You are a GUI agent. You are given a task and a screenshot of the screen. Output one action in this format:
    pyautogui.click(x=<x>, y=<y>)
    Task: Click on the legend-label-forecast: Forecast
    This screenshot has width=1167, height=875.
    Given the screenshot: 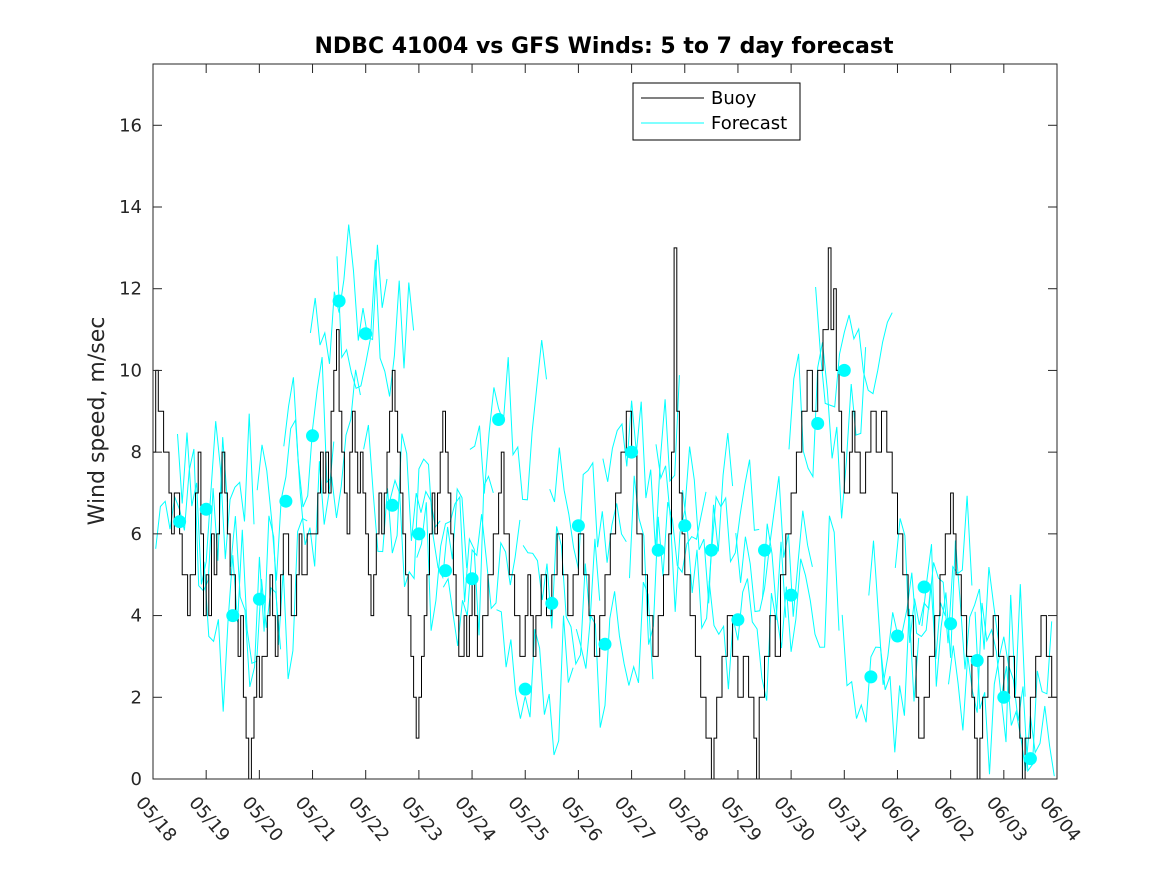 What is the action you would take?
    pyautogui.click(x=749, y=123)
    